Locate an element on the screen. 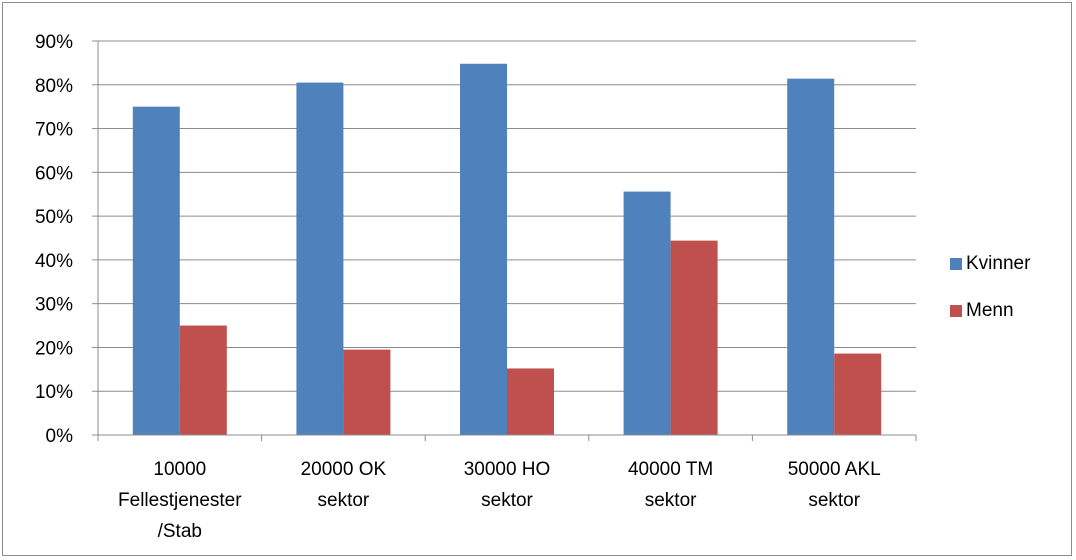  y-tick-label: 0% is located at coordinates (60, 436).